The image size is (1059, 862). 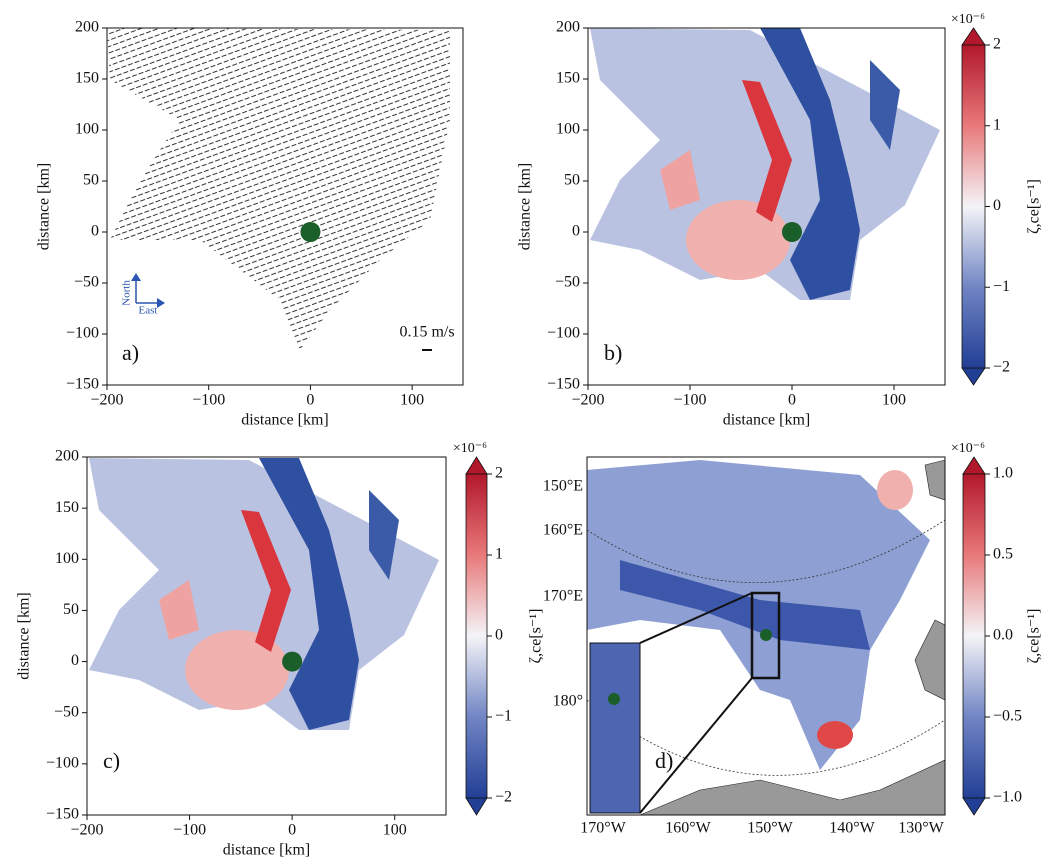 What do you see at coordinates (563, 530) in the screenshot?
I see `lat-label: 160°E` at bounding box center [563, 530].